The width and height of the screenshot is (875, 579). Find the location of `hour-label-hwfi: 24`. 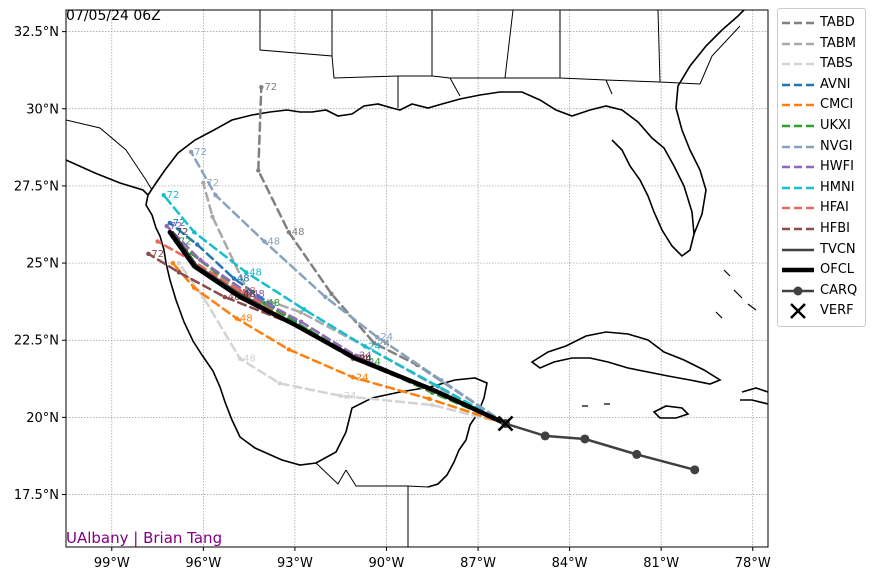

hour-label-hwfi: 24 is located at coordinates (365, 356).